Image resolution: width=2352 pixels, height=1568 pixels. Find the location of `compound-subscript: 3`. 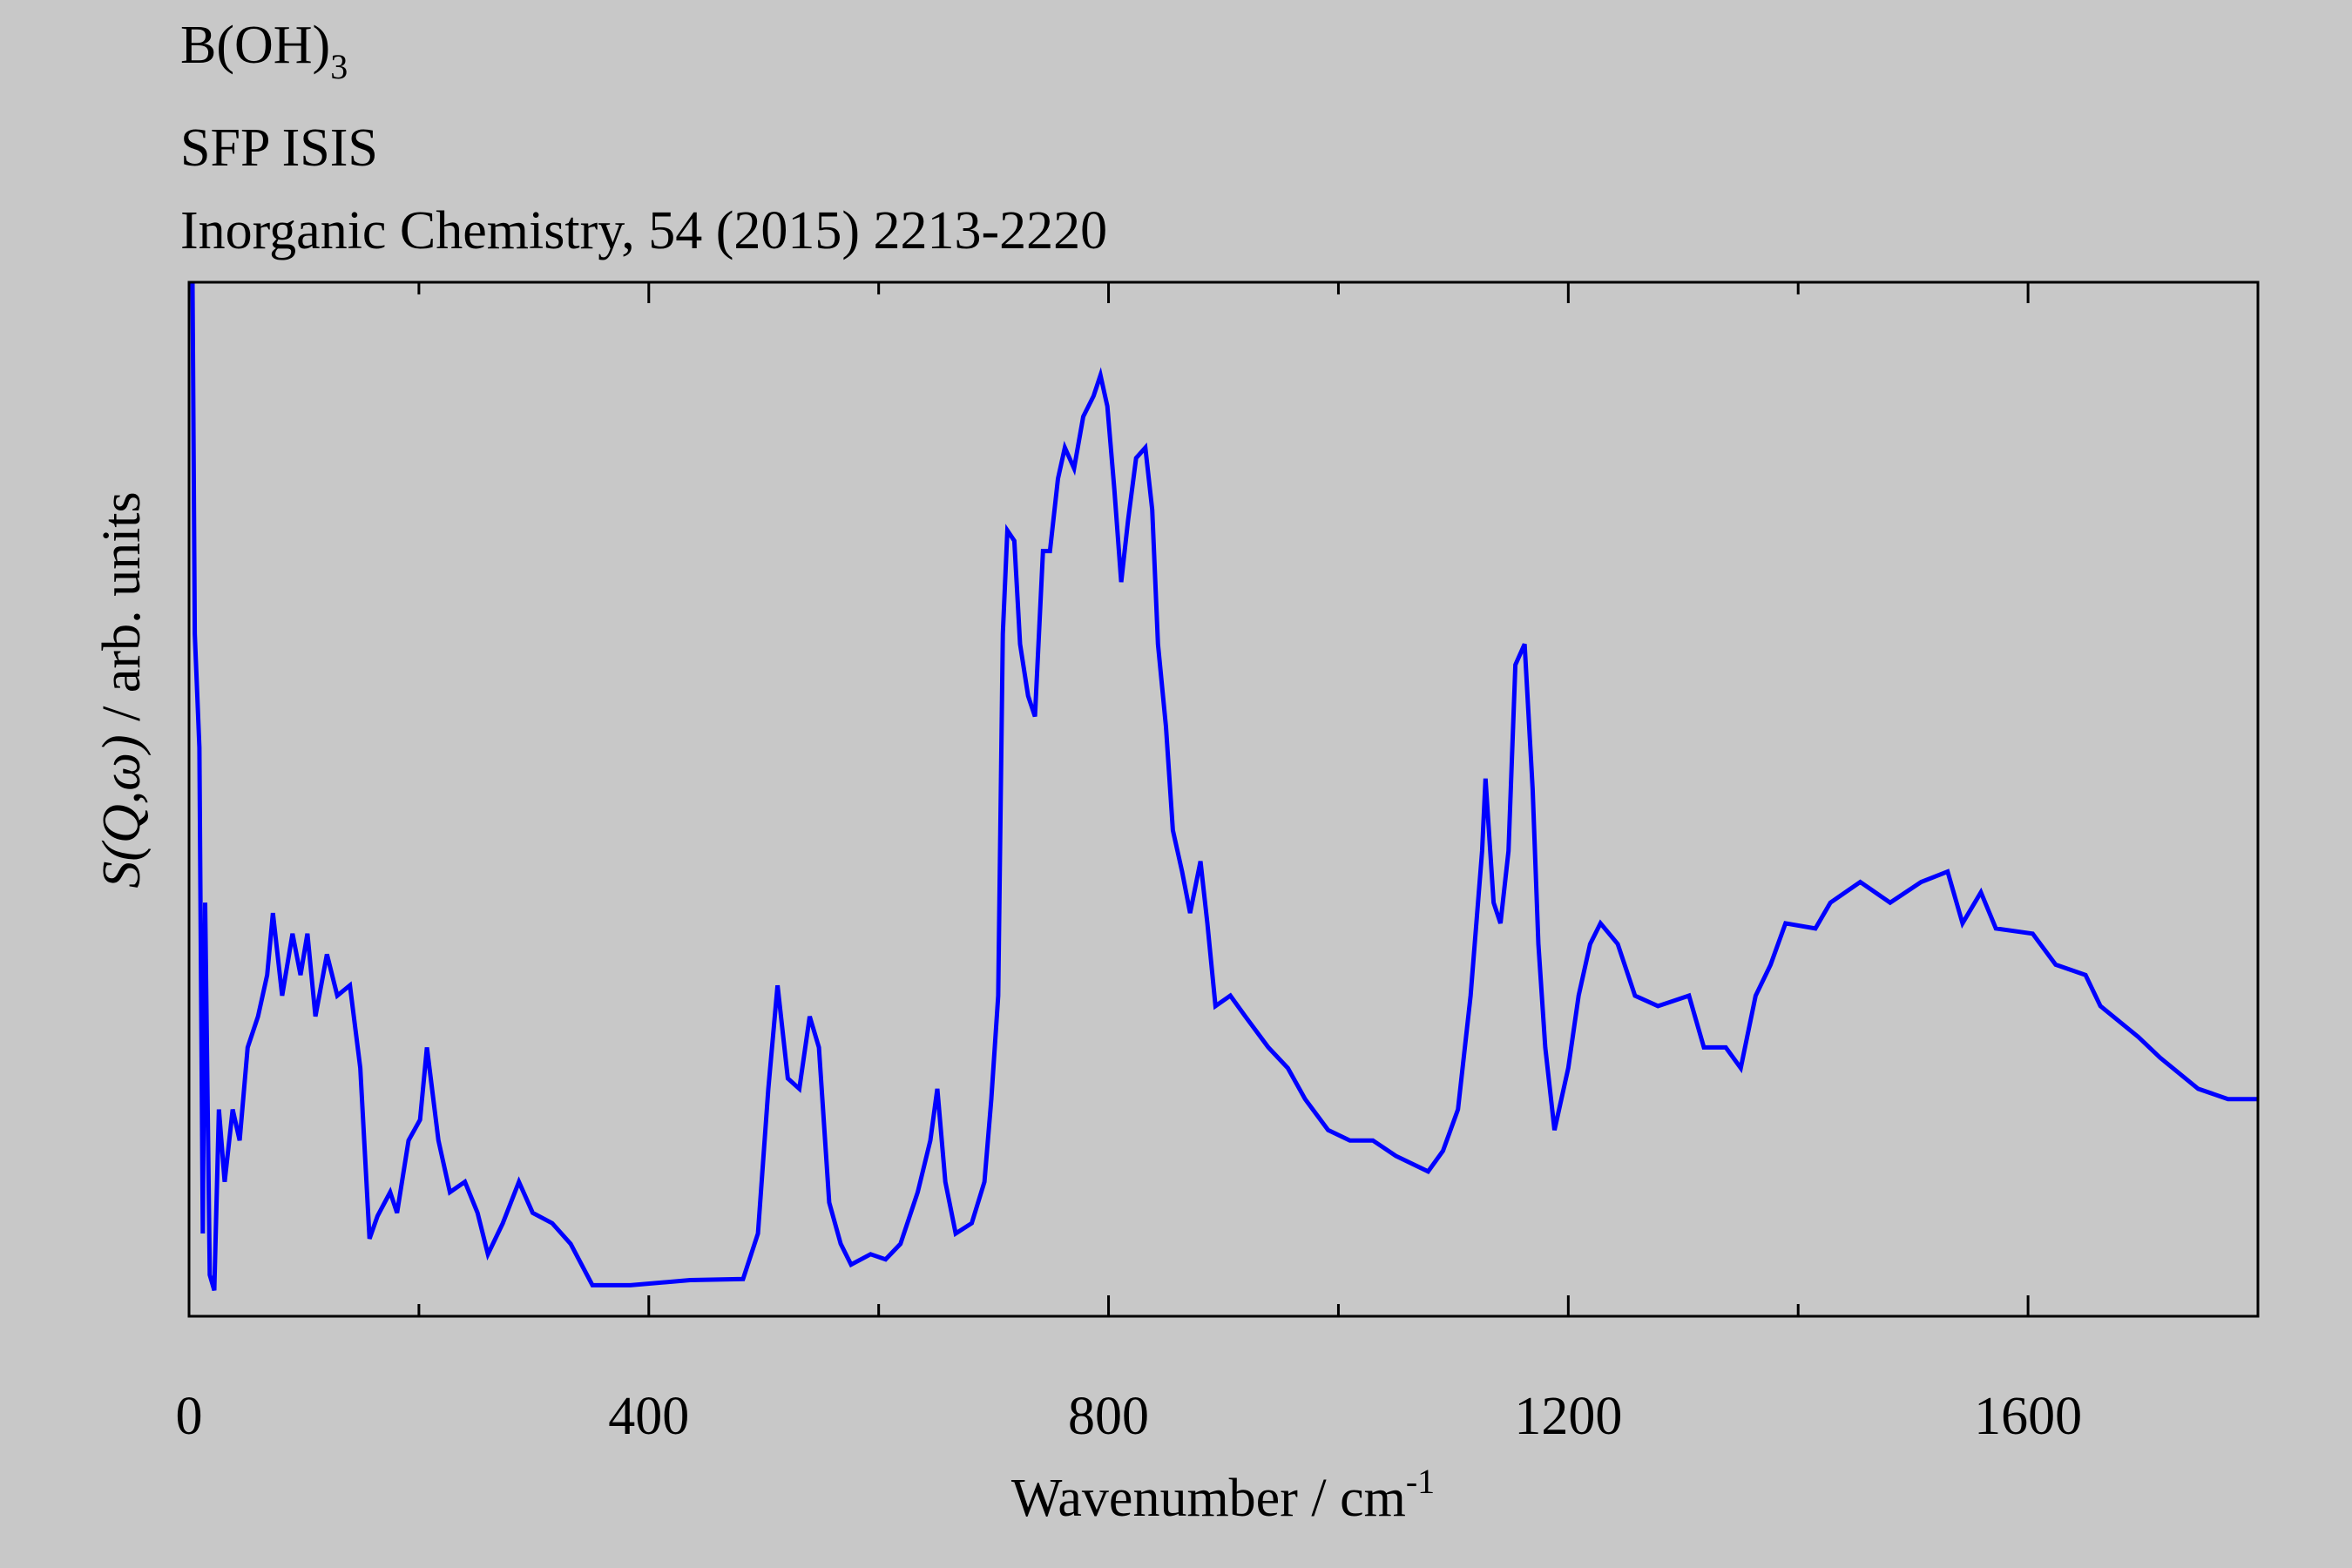

compound-subscript: 3 is located at coordinates (339, 66).